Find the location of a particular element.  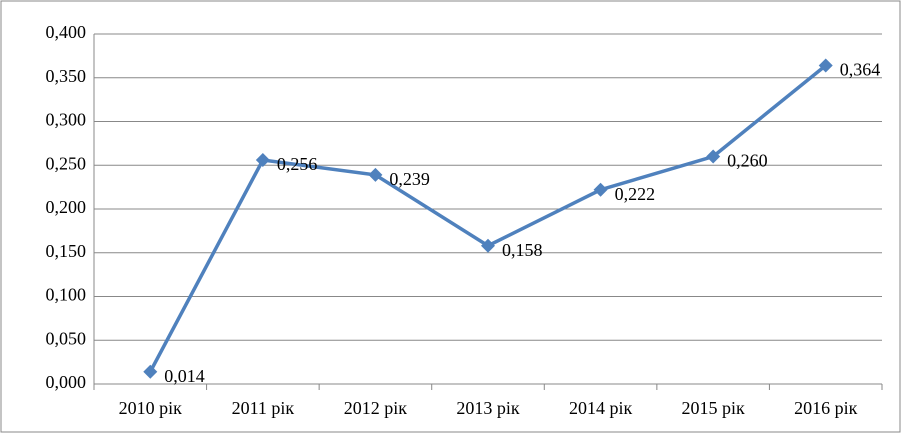

y-tick-label: 0,150 is located at coordinates (66, 251).